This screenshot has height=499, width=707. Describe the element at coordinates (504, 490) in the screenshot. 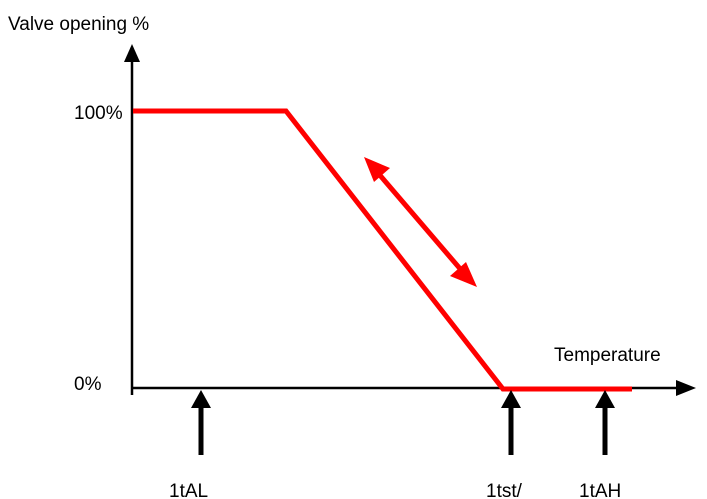

I see `marker-1tst-label: 1tst/` at that location.